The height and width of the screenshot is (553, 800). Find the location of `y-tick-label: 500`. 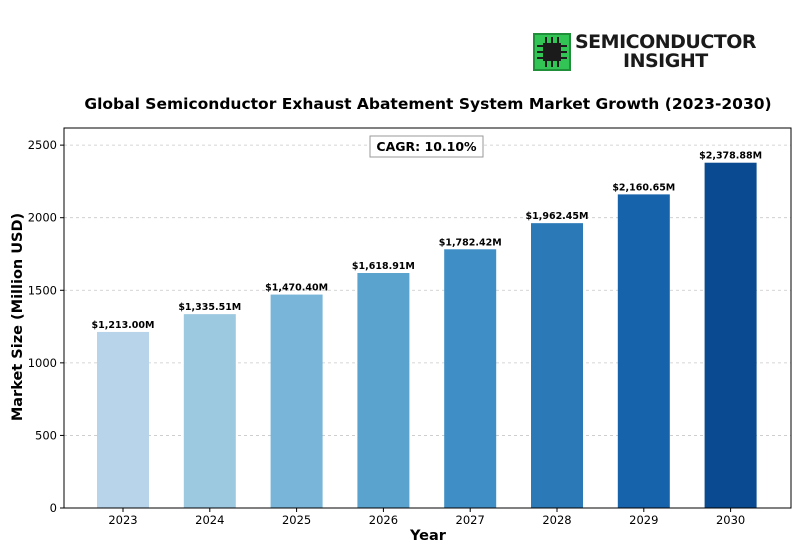

y-tick-label: 500 is located at coordinates (46, 435).